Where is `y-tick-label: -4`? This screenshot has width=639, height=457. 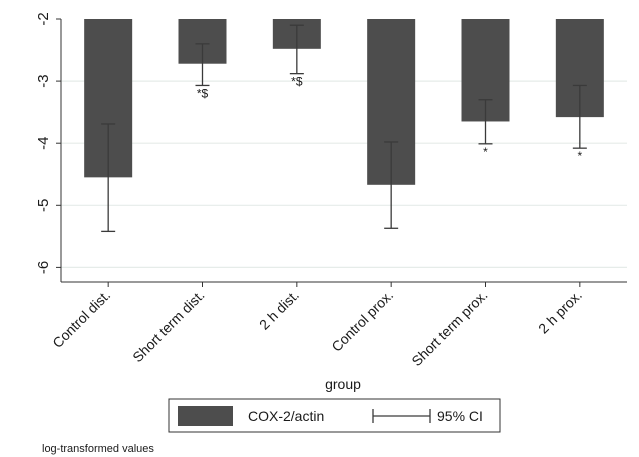 y-tick-label: -4 is located at coordinates (43, 143).